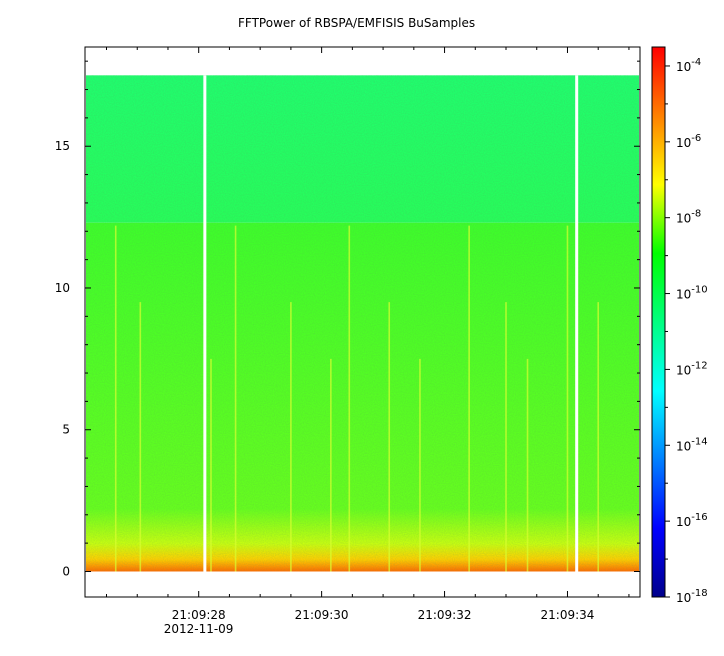  What do you see at coordinates (692, 444) in the screenshot?
I see `colorbar-tick-label: 10⁻¹⁴` at bounding box center [692, 444].